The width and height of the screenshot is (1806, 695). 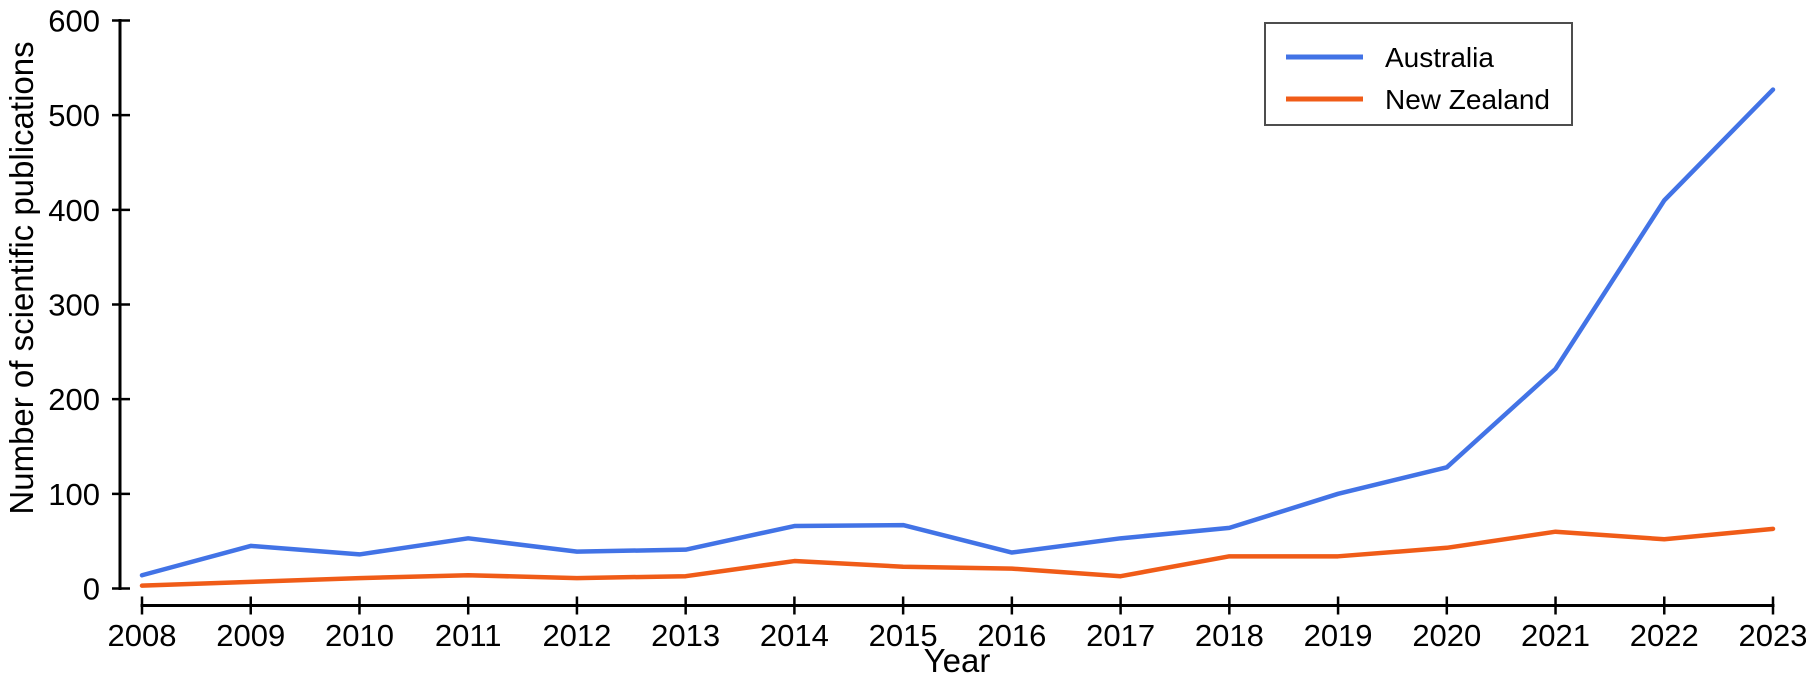 What do you see at coordinates (576, 635) in the screenshot?
I see `x-tick-label: 2012` at bounding box center [576, 635].